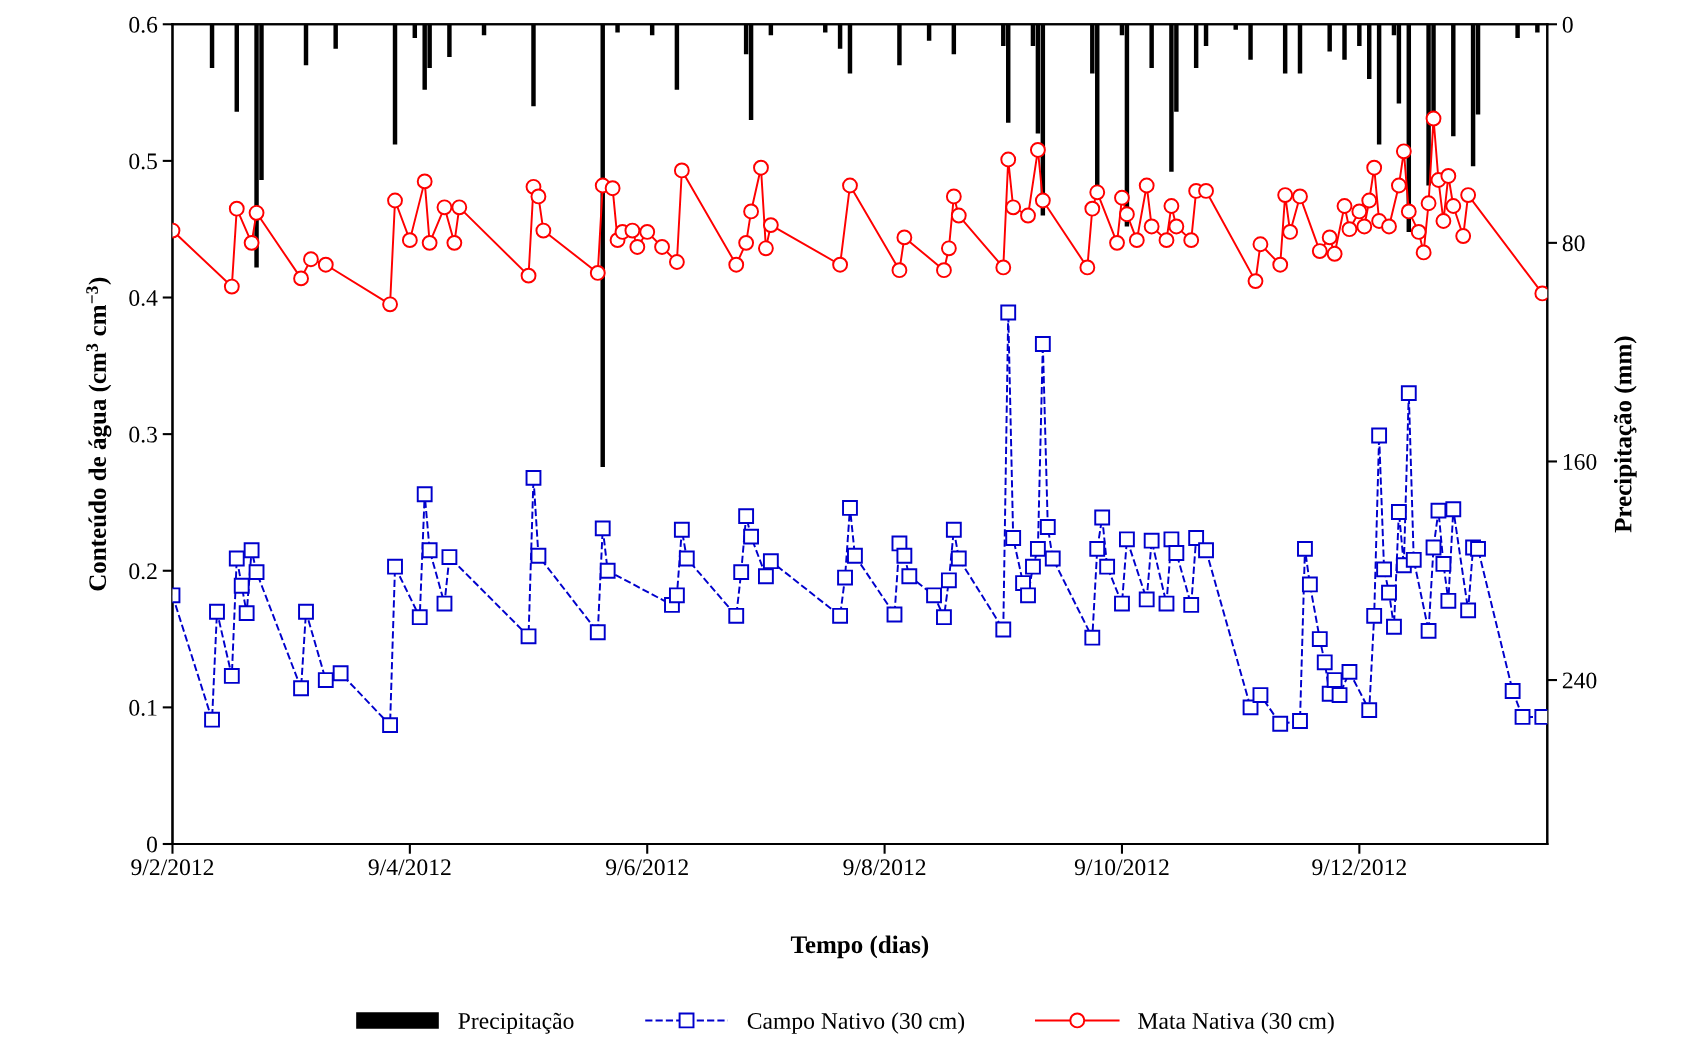  I want to click on y-tick-label: 0.1, so click(143, 707).